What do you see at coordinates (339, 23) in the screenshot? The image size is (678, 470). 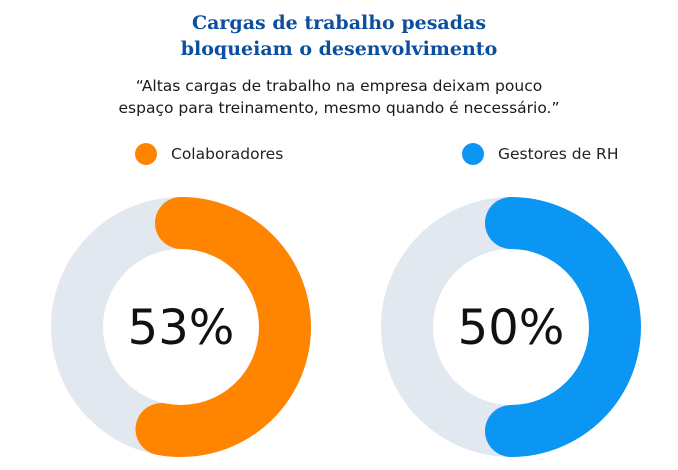 I see `title-line-1: Cargas de trabalho pesadas` at bounding box center [339, 23].